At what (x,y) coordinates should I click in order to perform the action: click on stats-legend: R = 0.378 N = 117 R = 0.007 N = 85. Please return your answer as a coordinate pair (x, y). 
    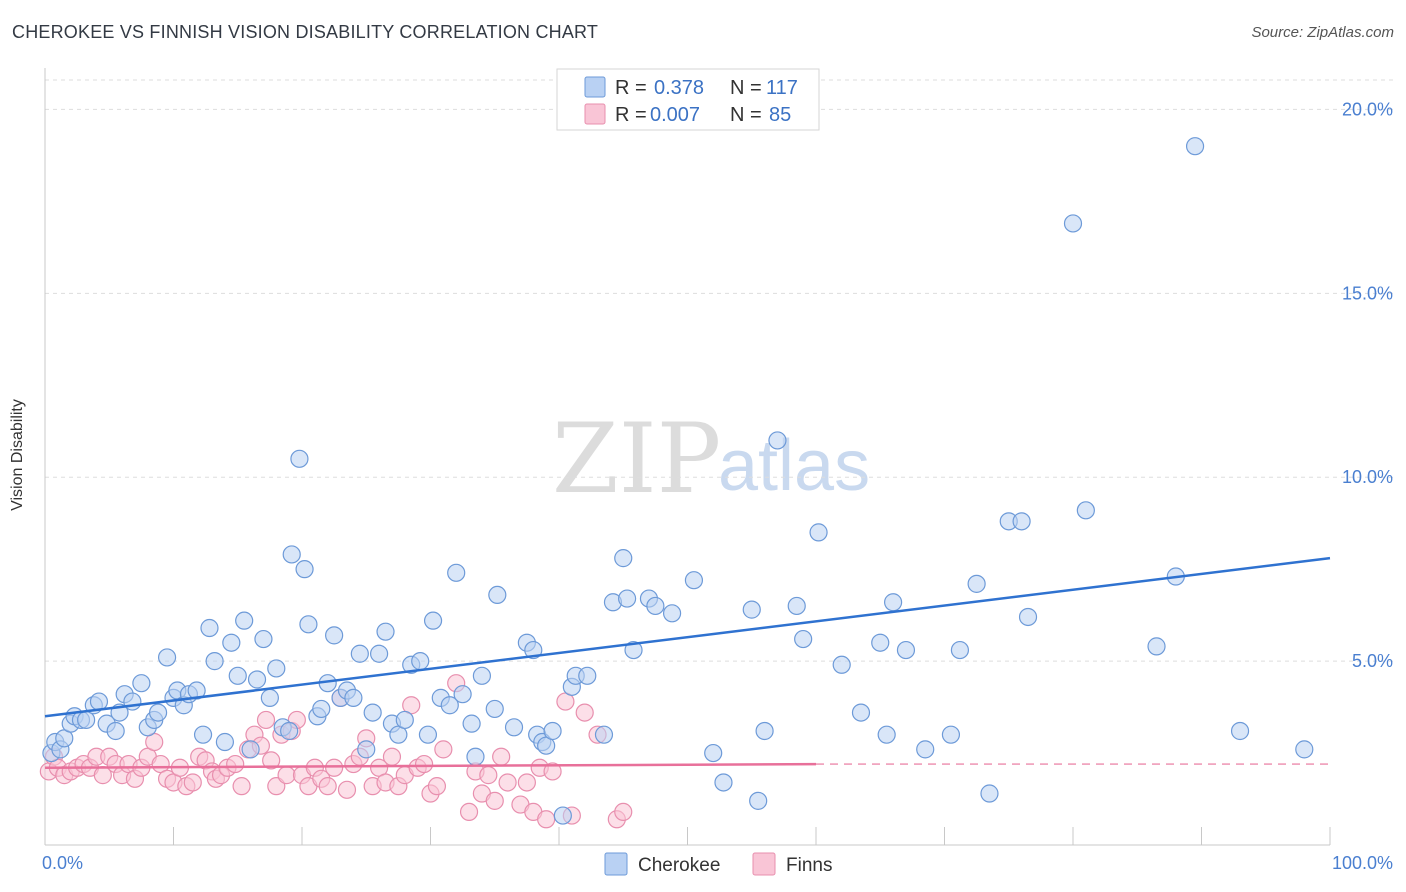
    Looking at the image, I should click on (688, 99).